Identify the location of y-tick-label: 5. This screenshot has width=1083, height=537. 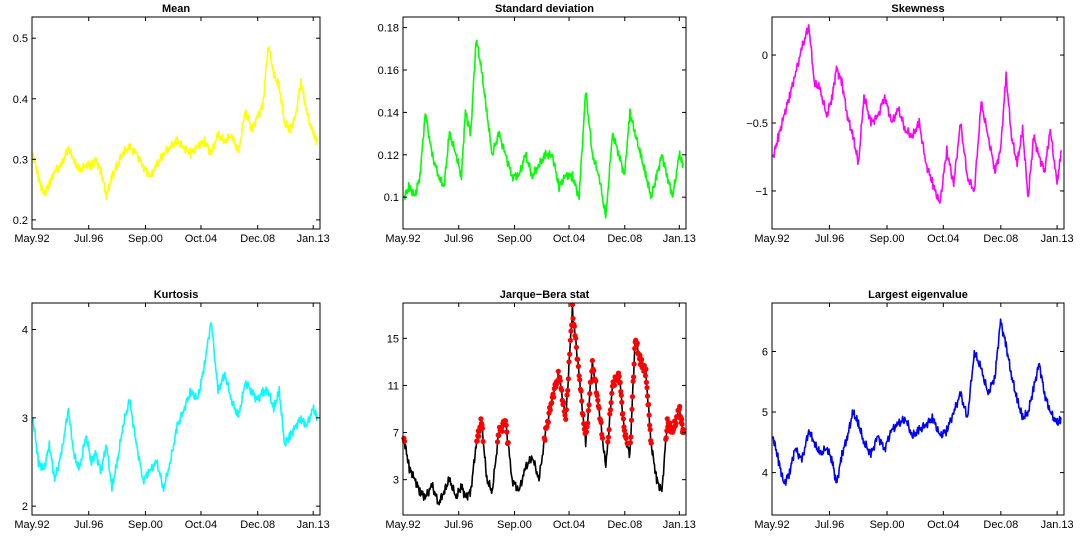
(765, 413).